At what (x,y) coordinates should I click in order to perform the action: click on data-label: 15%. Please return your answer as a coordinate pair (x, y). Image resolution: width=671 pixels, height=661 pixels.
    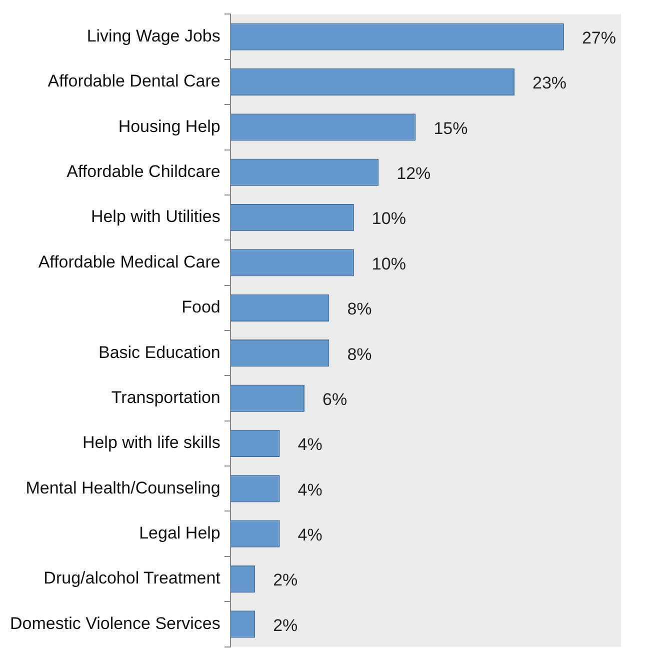
    Looking at the image, I should click on (451, 128).